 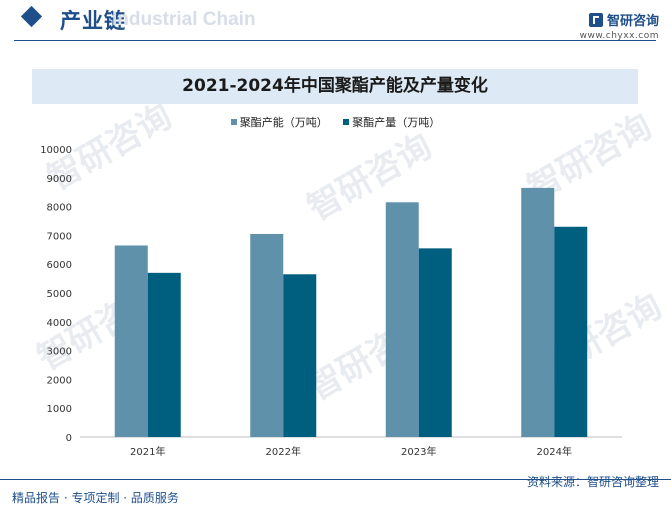 I want to click on y-tick-label: 9000, so click(x=59, y=179).